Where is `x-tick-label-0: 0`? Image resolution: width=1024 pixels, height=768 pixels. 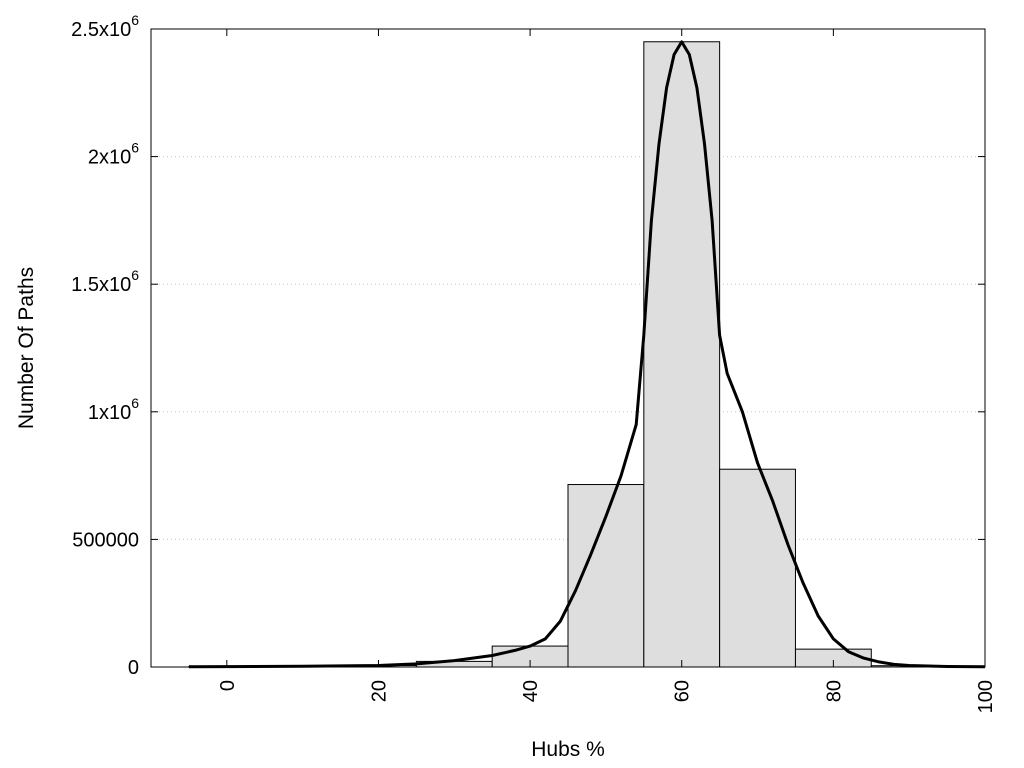 x-tick-label-0: 0 is located at coordinates (228, 685).